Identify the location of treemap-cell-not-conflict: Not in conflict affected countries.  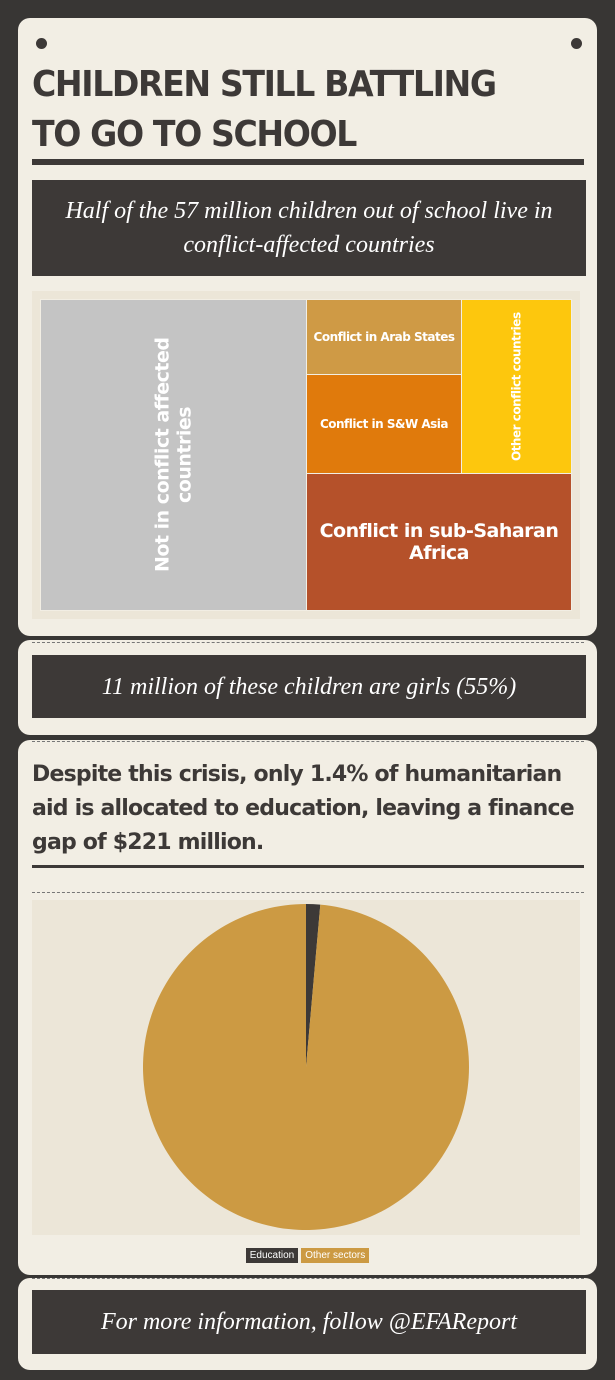
(173, 455).